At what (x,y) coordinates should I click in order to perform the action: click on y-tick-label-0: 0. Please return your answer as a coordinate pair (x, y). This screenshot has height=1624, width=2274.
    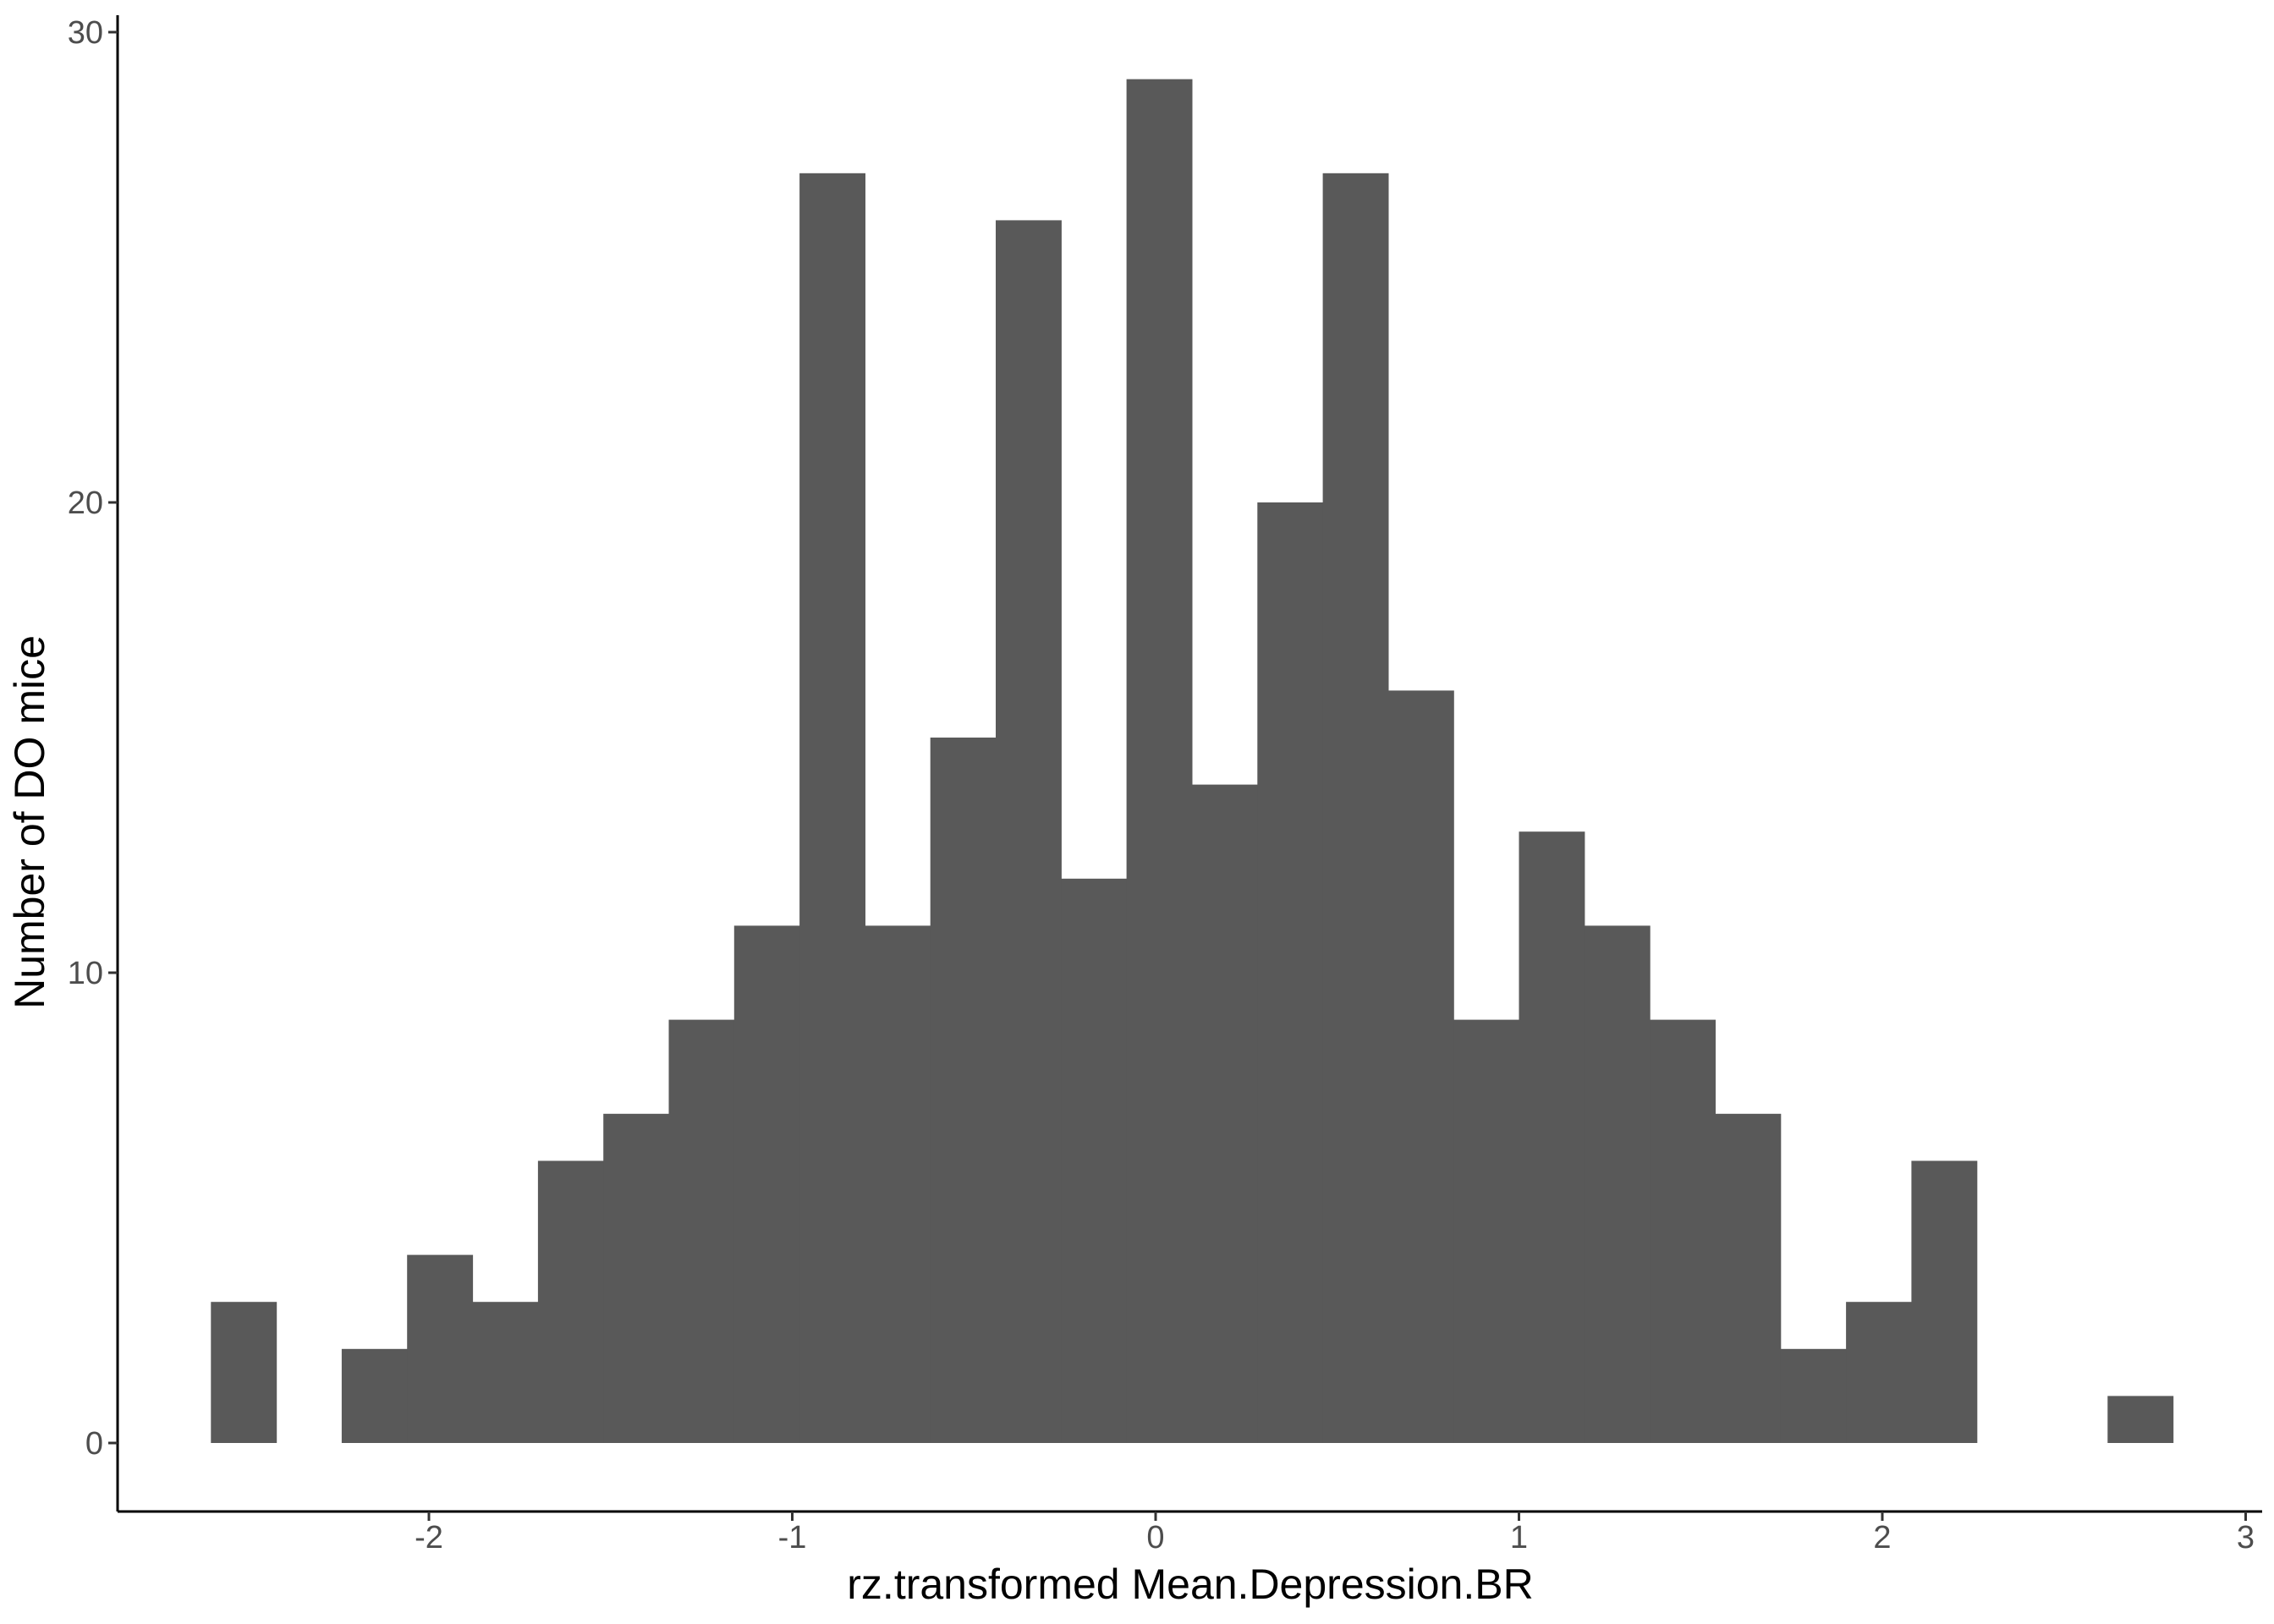
    Looking at the image, I should click on (94, 1444).